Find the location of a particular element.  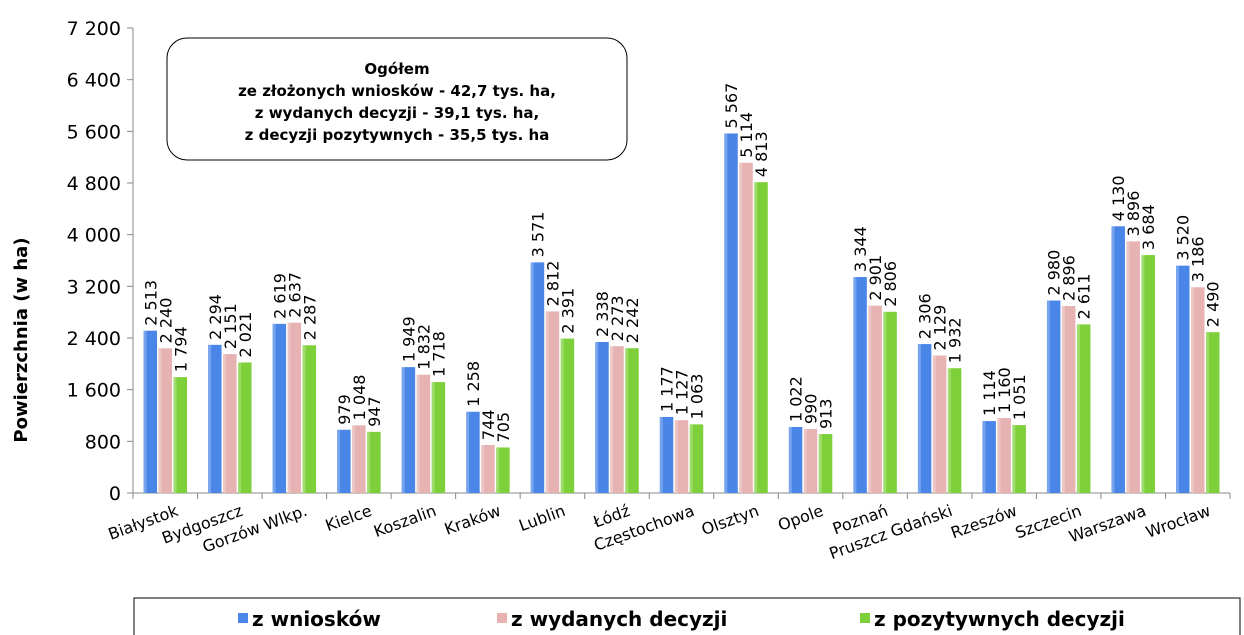

legend-item: z wydanych decyzji is located at coordinates (612, 619).